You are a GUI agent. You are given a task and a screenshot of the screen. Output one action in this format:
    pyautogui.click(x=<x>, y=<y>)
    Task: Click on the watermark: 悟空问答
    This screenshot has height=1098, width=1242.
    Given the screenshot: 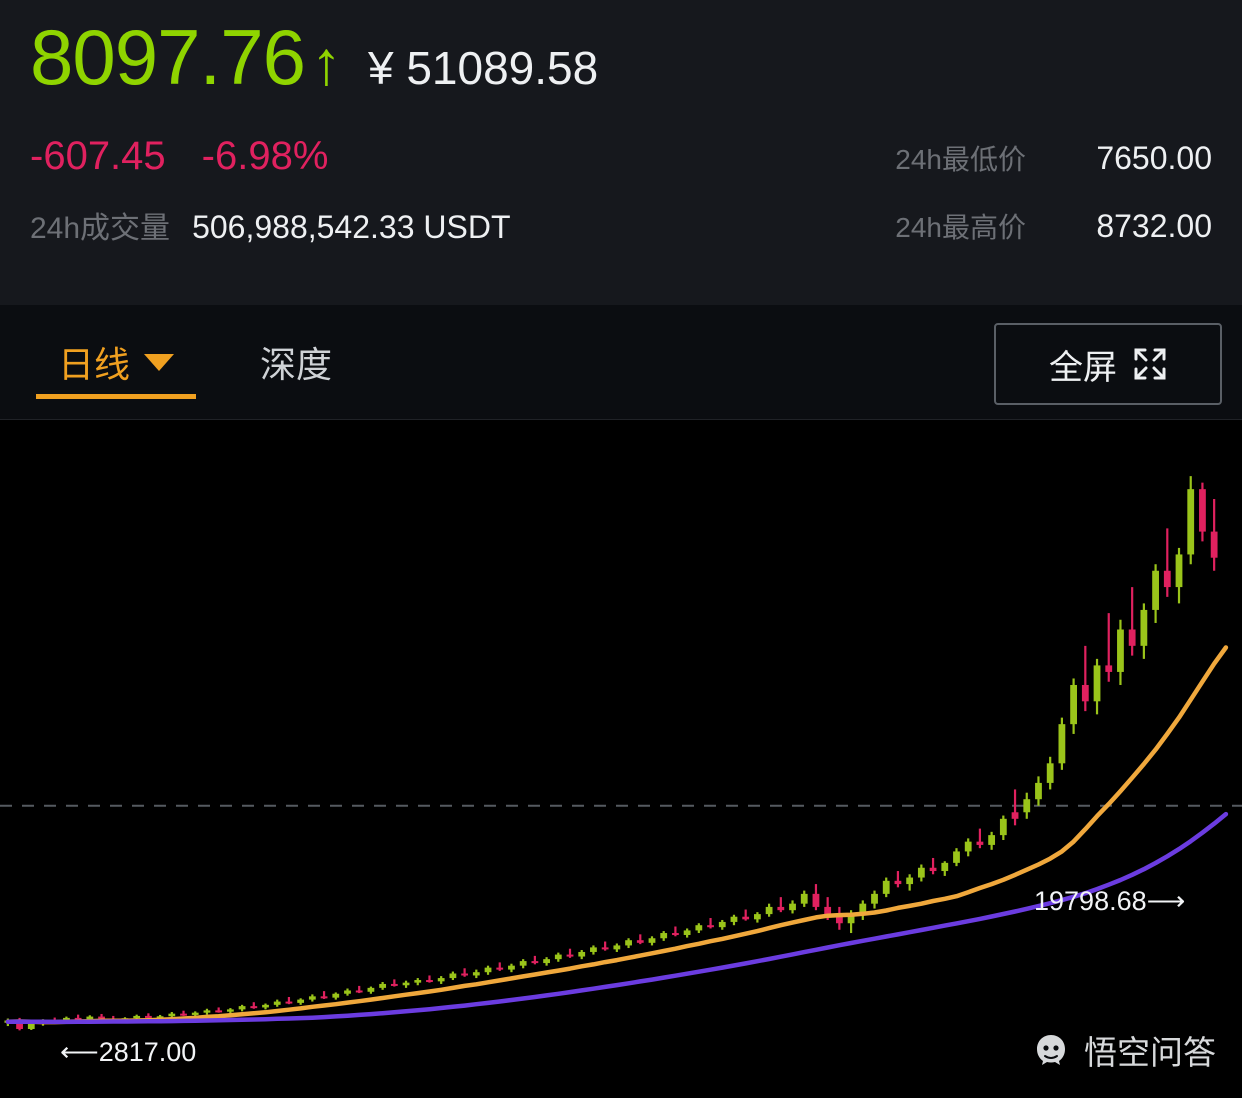 What is the action you would take?
    pyautogui.click(x=1123, y=1050)
    